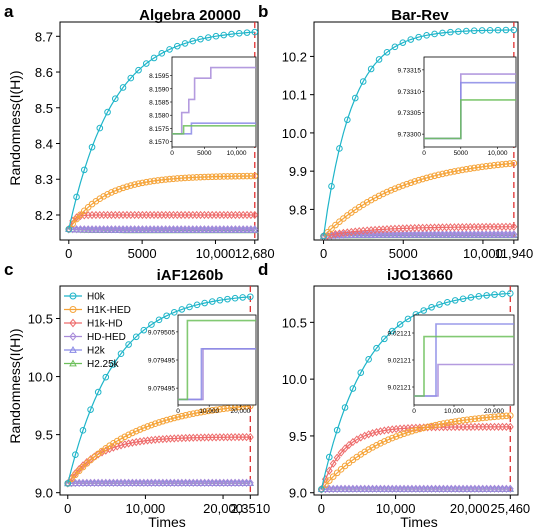 This screenshot has width=550, height=532. Describe the element at coordinates (498, 153) in the screenshot. I see `inset-x-tick-label: 10,000` at that location.